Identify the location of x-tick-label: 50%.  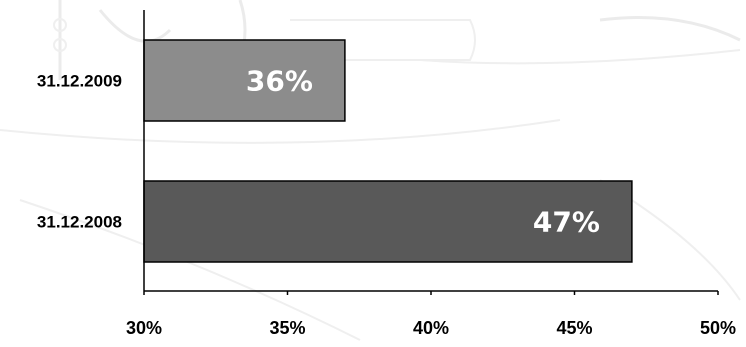
(718, 328).